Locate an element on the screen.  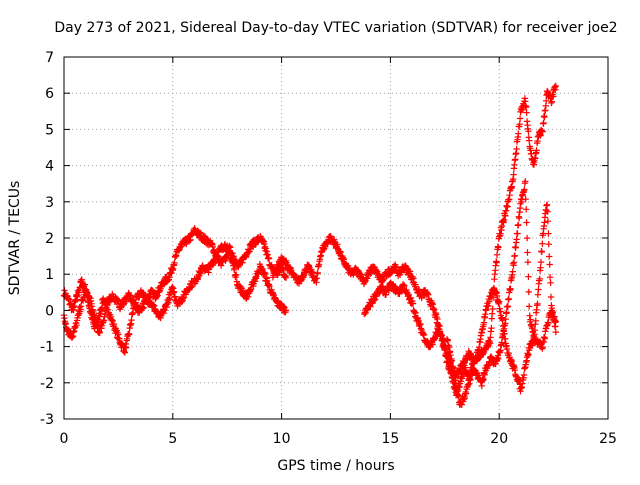
y-tick-label: 0 is located at coordinates (49, 311).